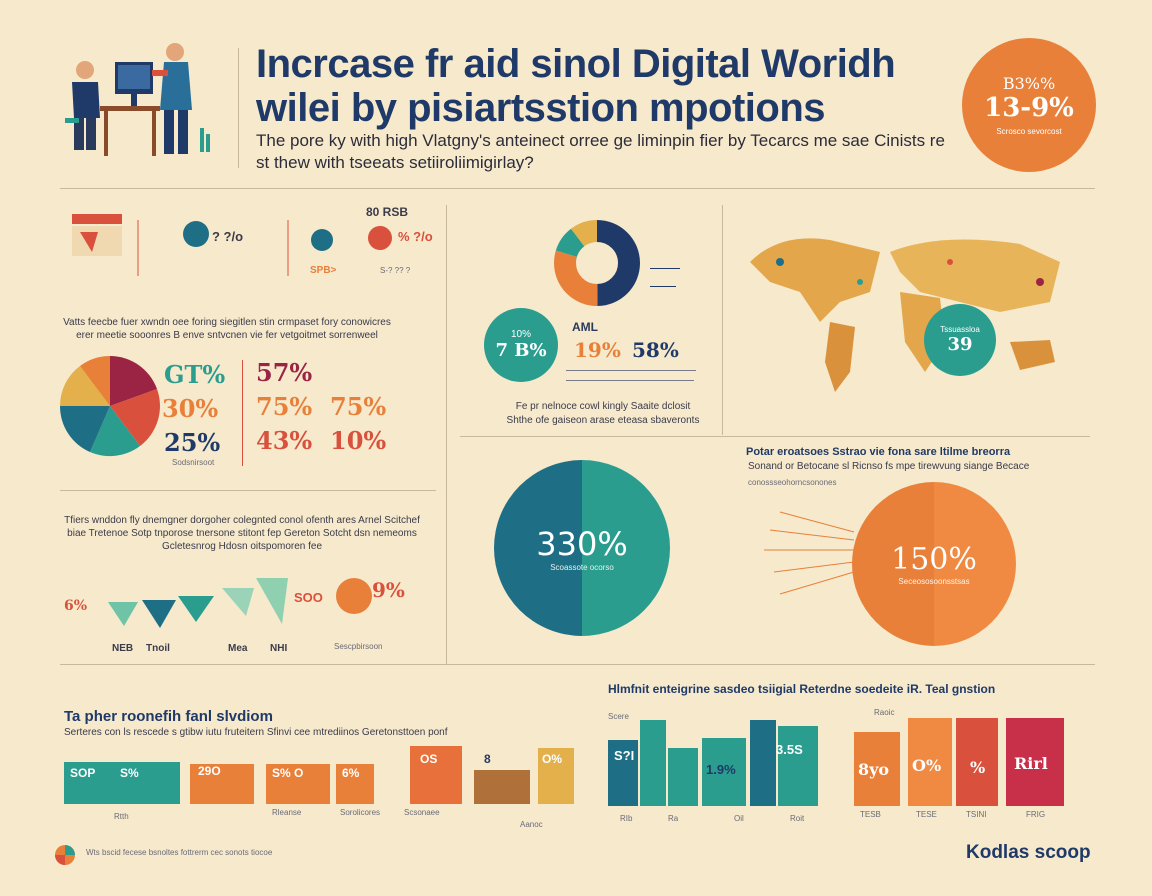  I want to click on bottom-left-heading: Ta pher roonefih fanl slvdiom, so click(168, 716).